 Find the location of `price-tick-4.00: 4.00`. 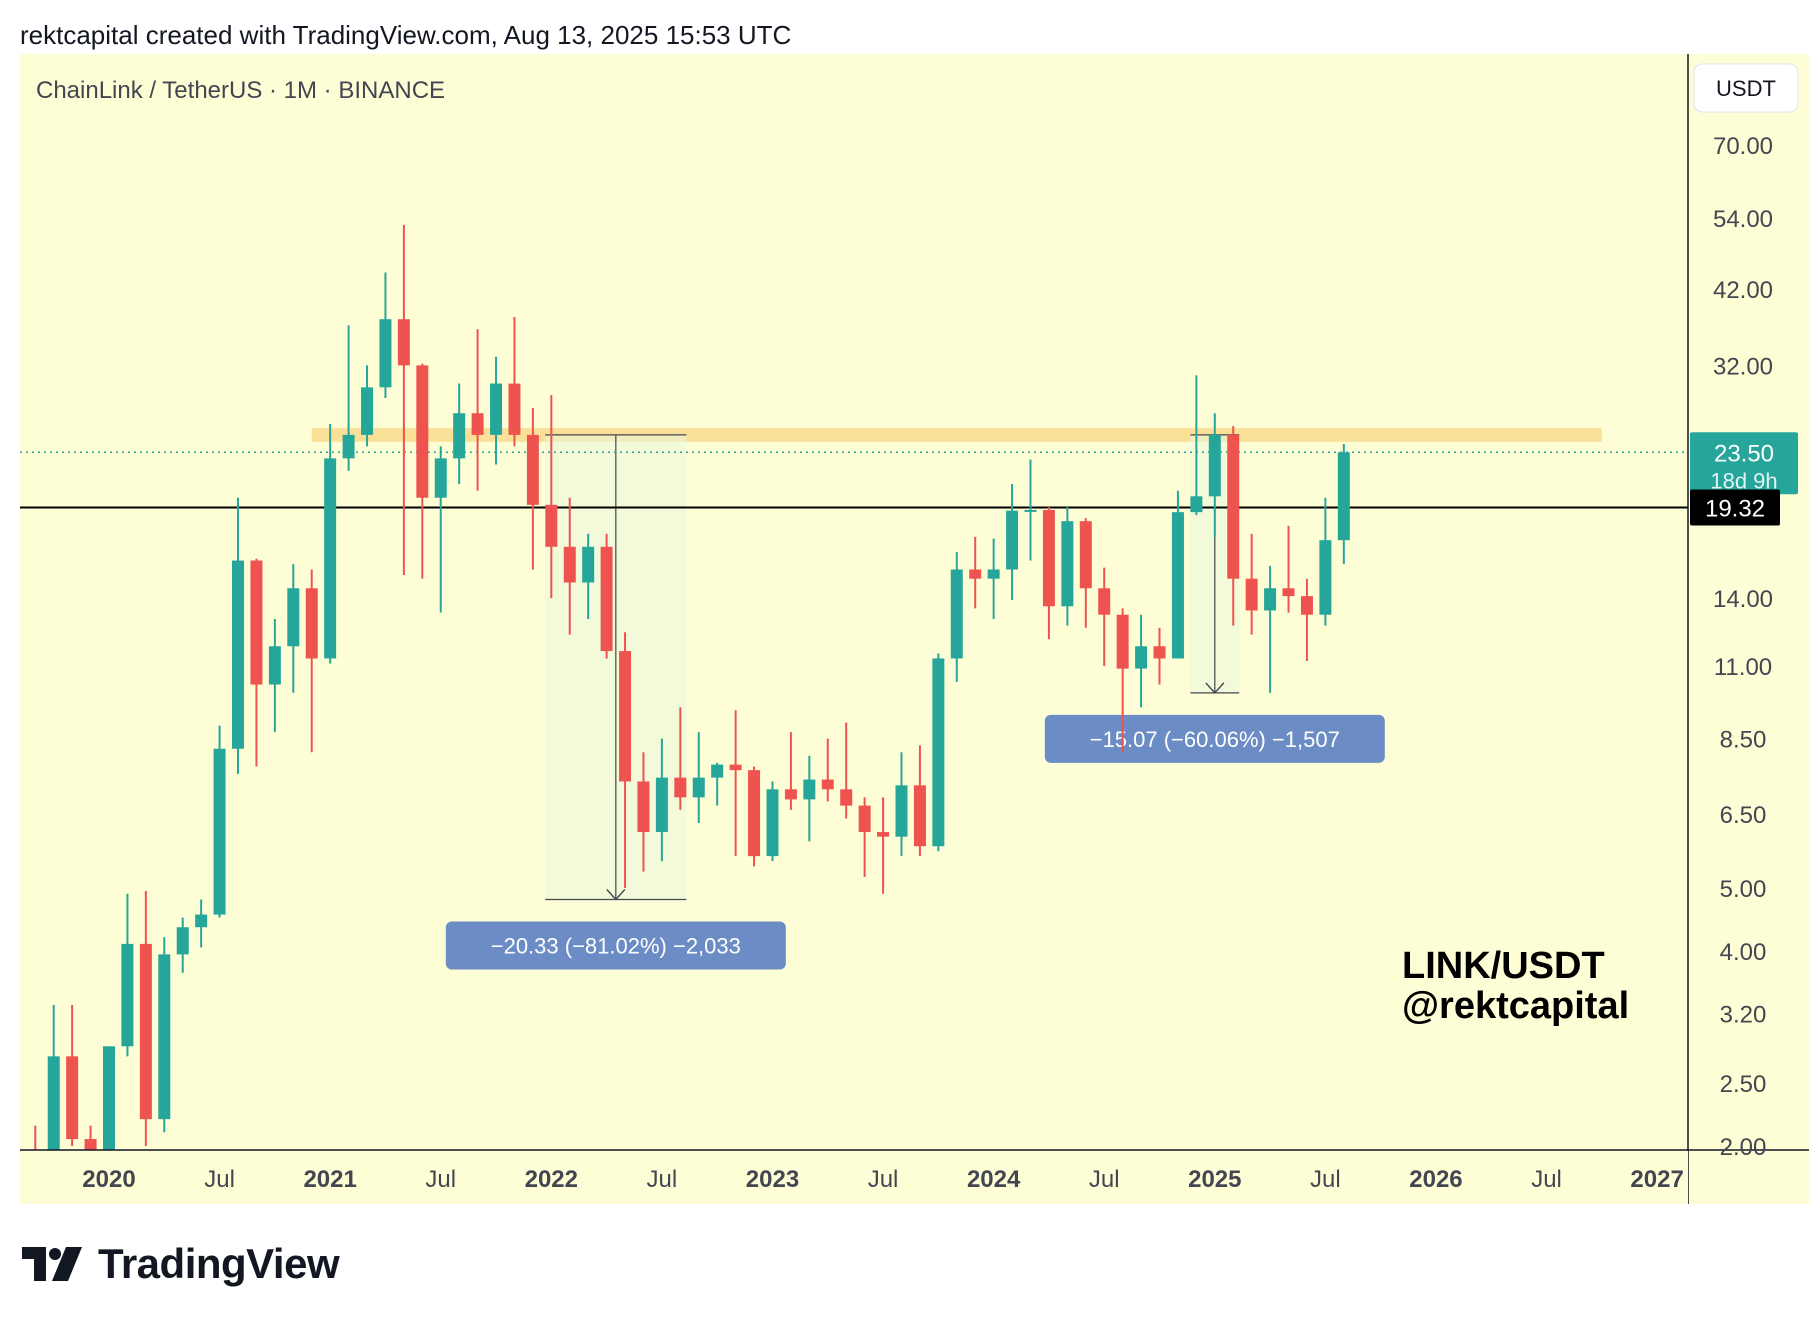

price-tick-4.00: 4.00 is located at coordinates (1743, 952).